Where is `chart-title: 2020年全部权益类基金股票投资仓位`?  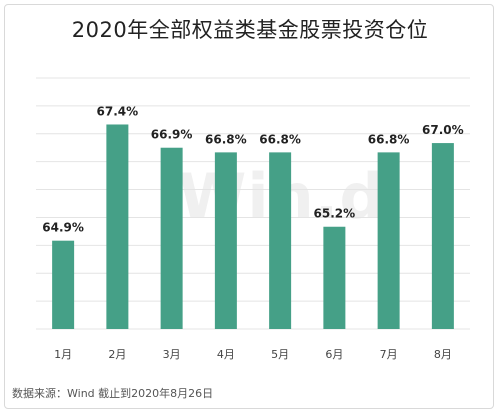 chart-title: 2020年全部权益类基金股票投资仓位 is located at coordinates (250, 30).